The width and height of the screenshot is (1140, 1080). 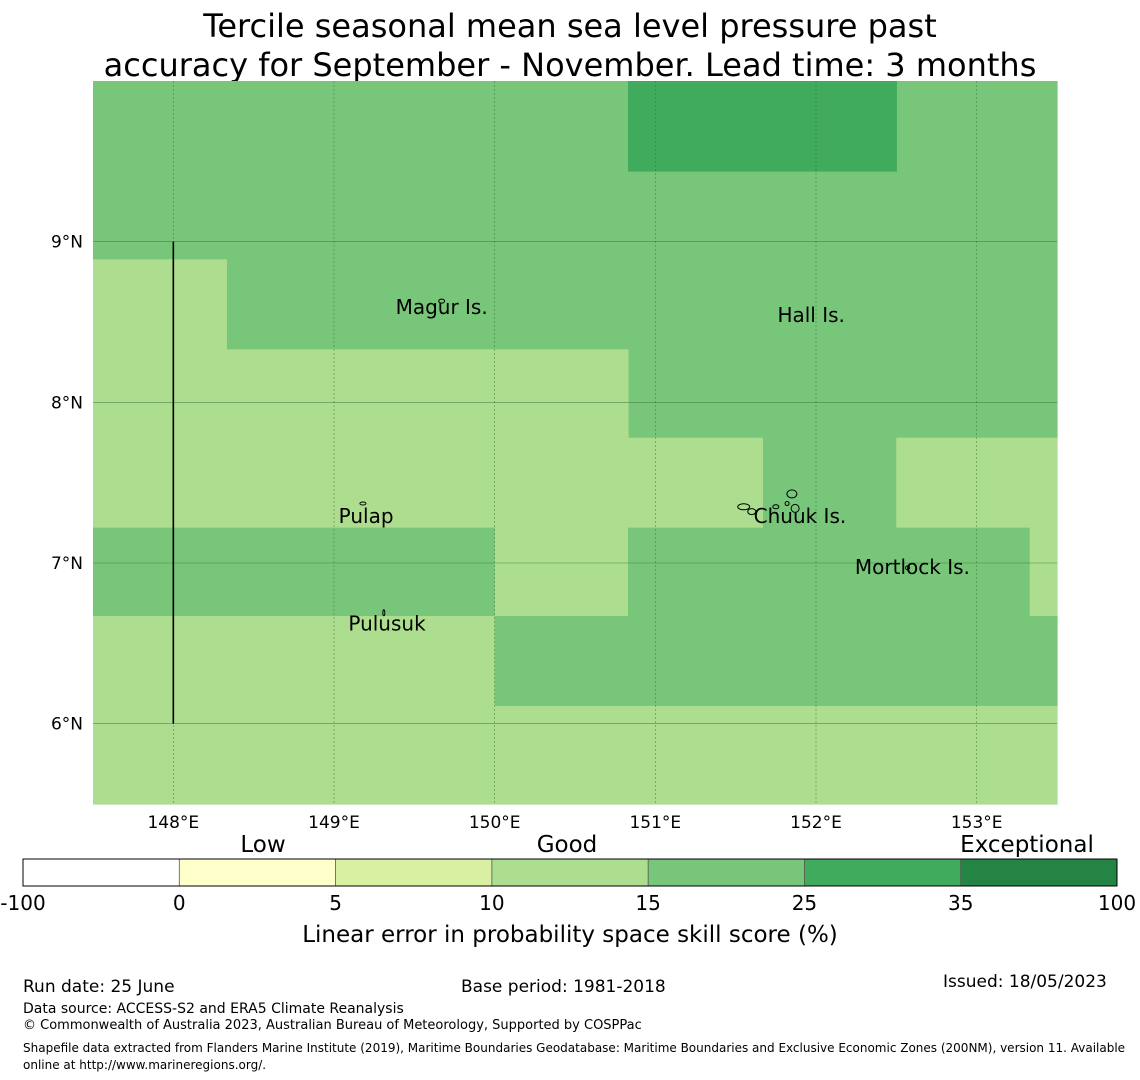 What do you see at coordinates (816, 823) in the screenshot?
I see `lon-tick-label: 152°E` at bounding box center [816, 823].